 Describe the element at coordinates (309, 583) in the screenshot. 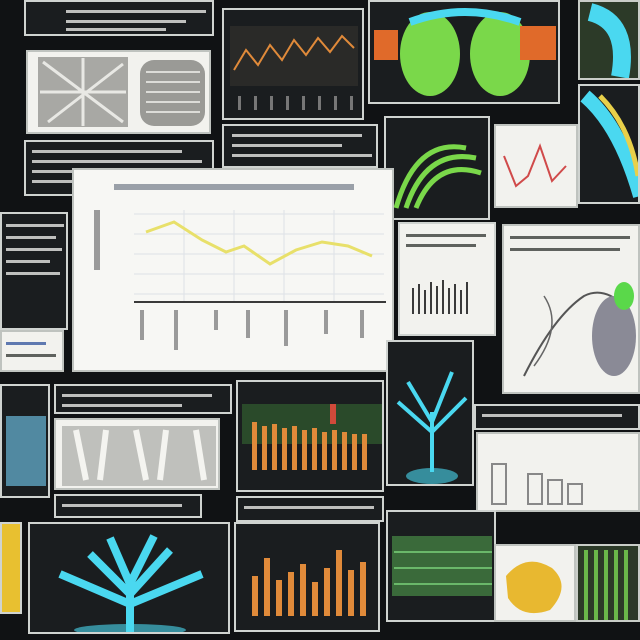

I see `orange-bar-chart-bottom` at that location.